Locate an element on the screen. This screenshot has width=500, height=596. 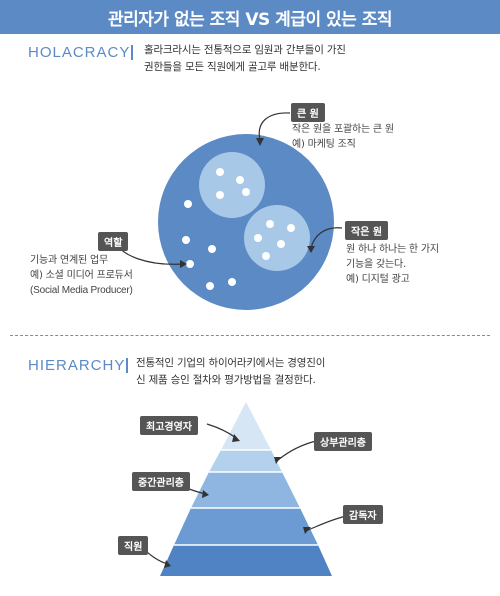
holacracy-heading: HOLACRACY is located at coordinates (79, 52).